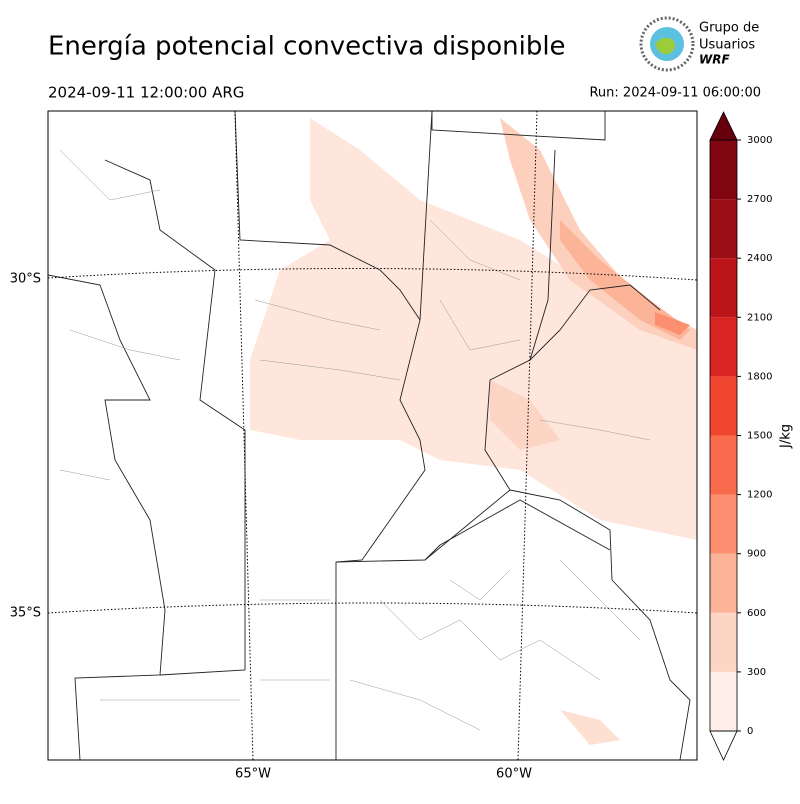 This screenshot has width=800, height=804. I want to click on lon-label: 65°W, so click(253, 774).